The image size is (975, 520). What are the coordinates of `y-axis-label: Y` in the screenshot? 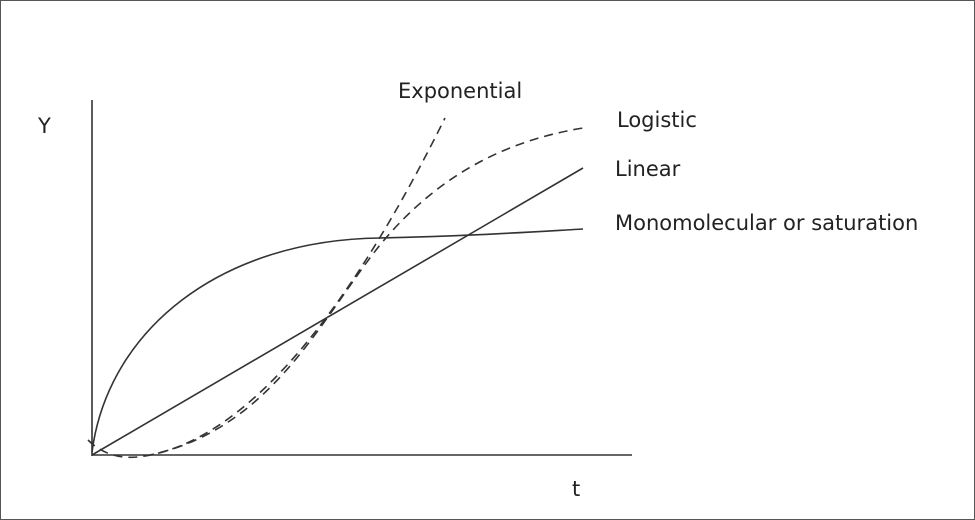 It's located at (44, 126).